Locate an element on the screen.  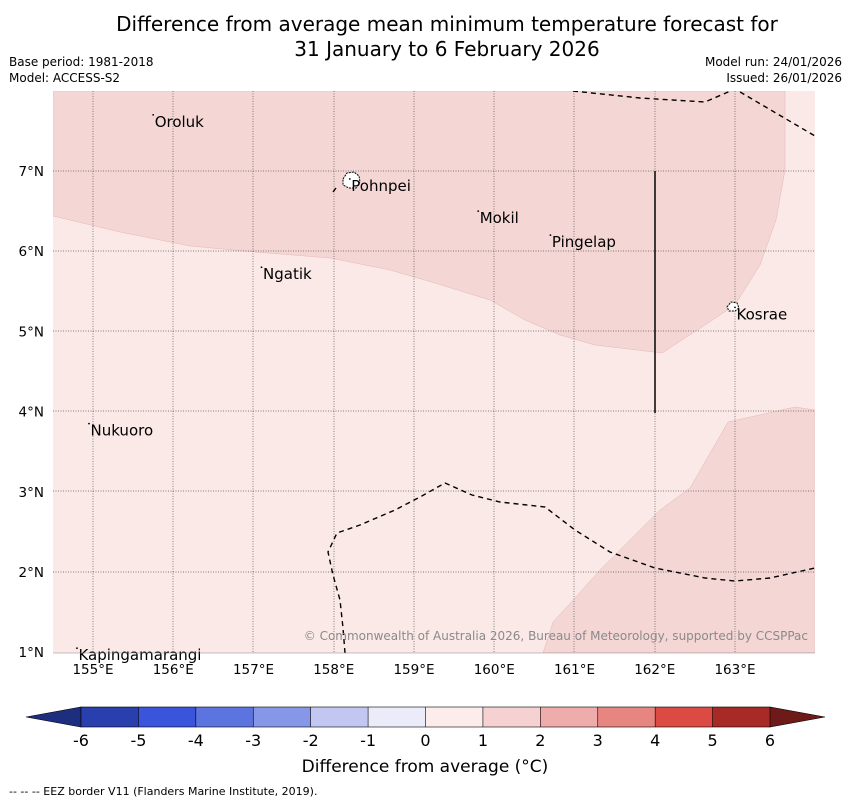
colorbar-extend-high is located at coordinates (797, 717).